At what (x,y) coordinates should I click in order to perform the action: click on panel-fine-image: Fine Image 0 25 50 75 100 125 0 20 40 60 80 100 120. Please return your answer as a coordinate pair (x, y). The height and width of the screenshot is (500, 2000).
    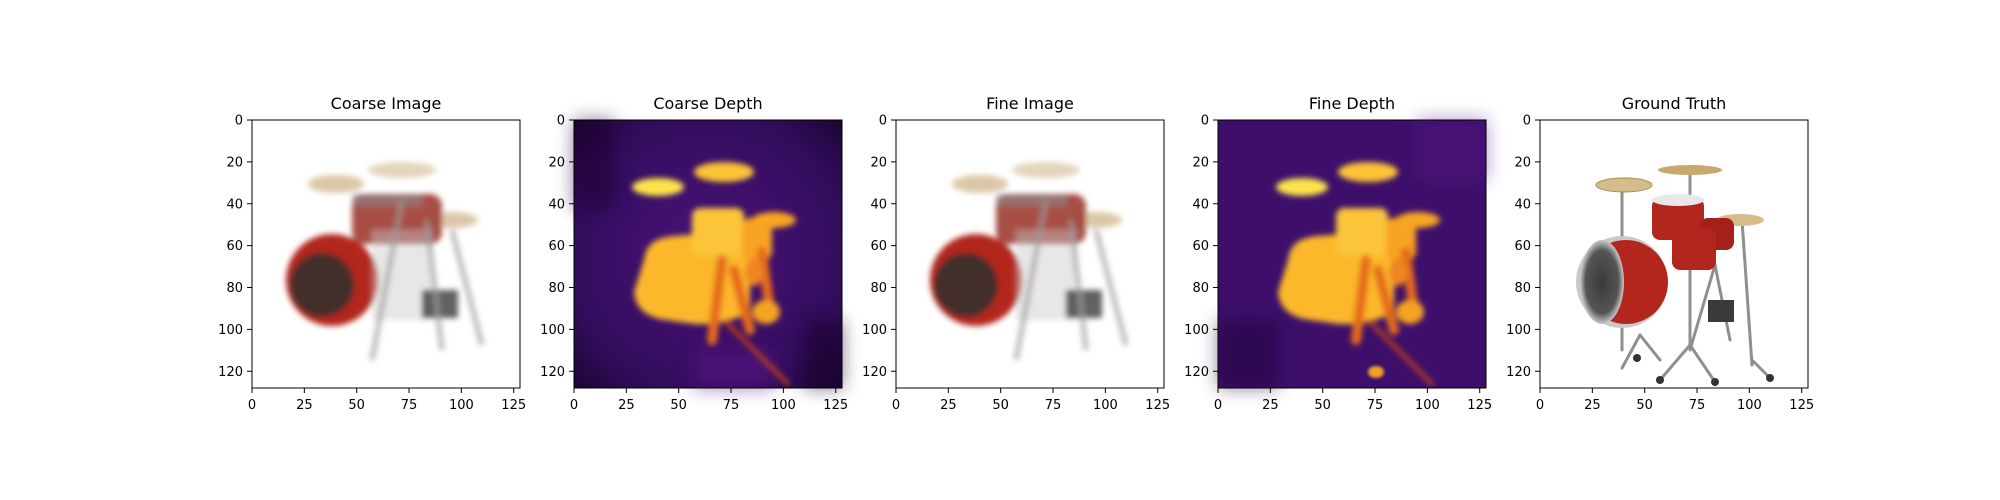
    Looking at the image, I should click on (1016, 253).